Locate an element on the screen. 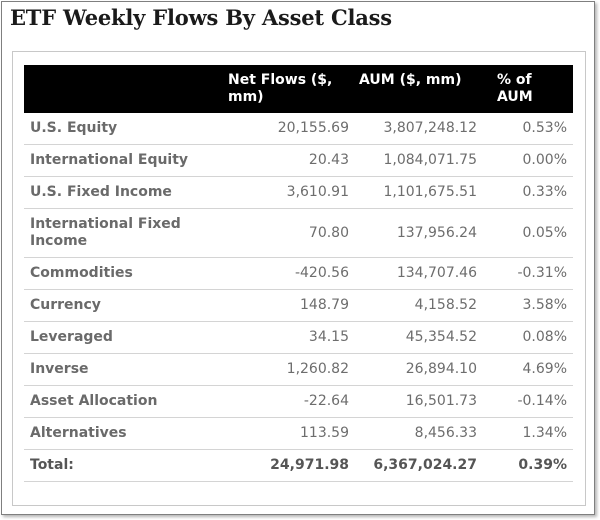 The image size is (600, 520). header-aum: AUM ($, mm) is located at coordinates (419, 89).